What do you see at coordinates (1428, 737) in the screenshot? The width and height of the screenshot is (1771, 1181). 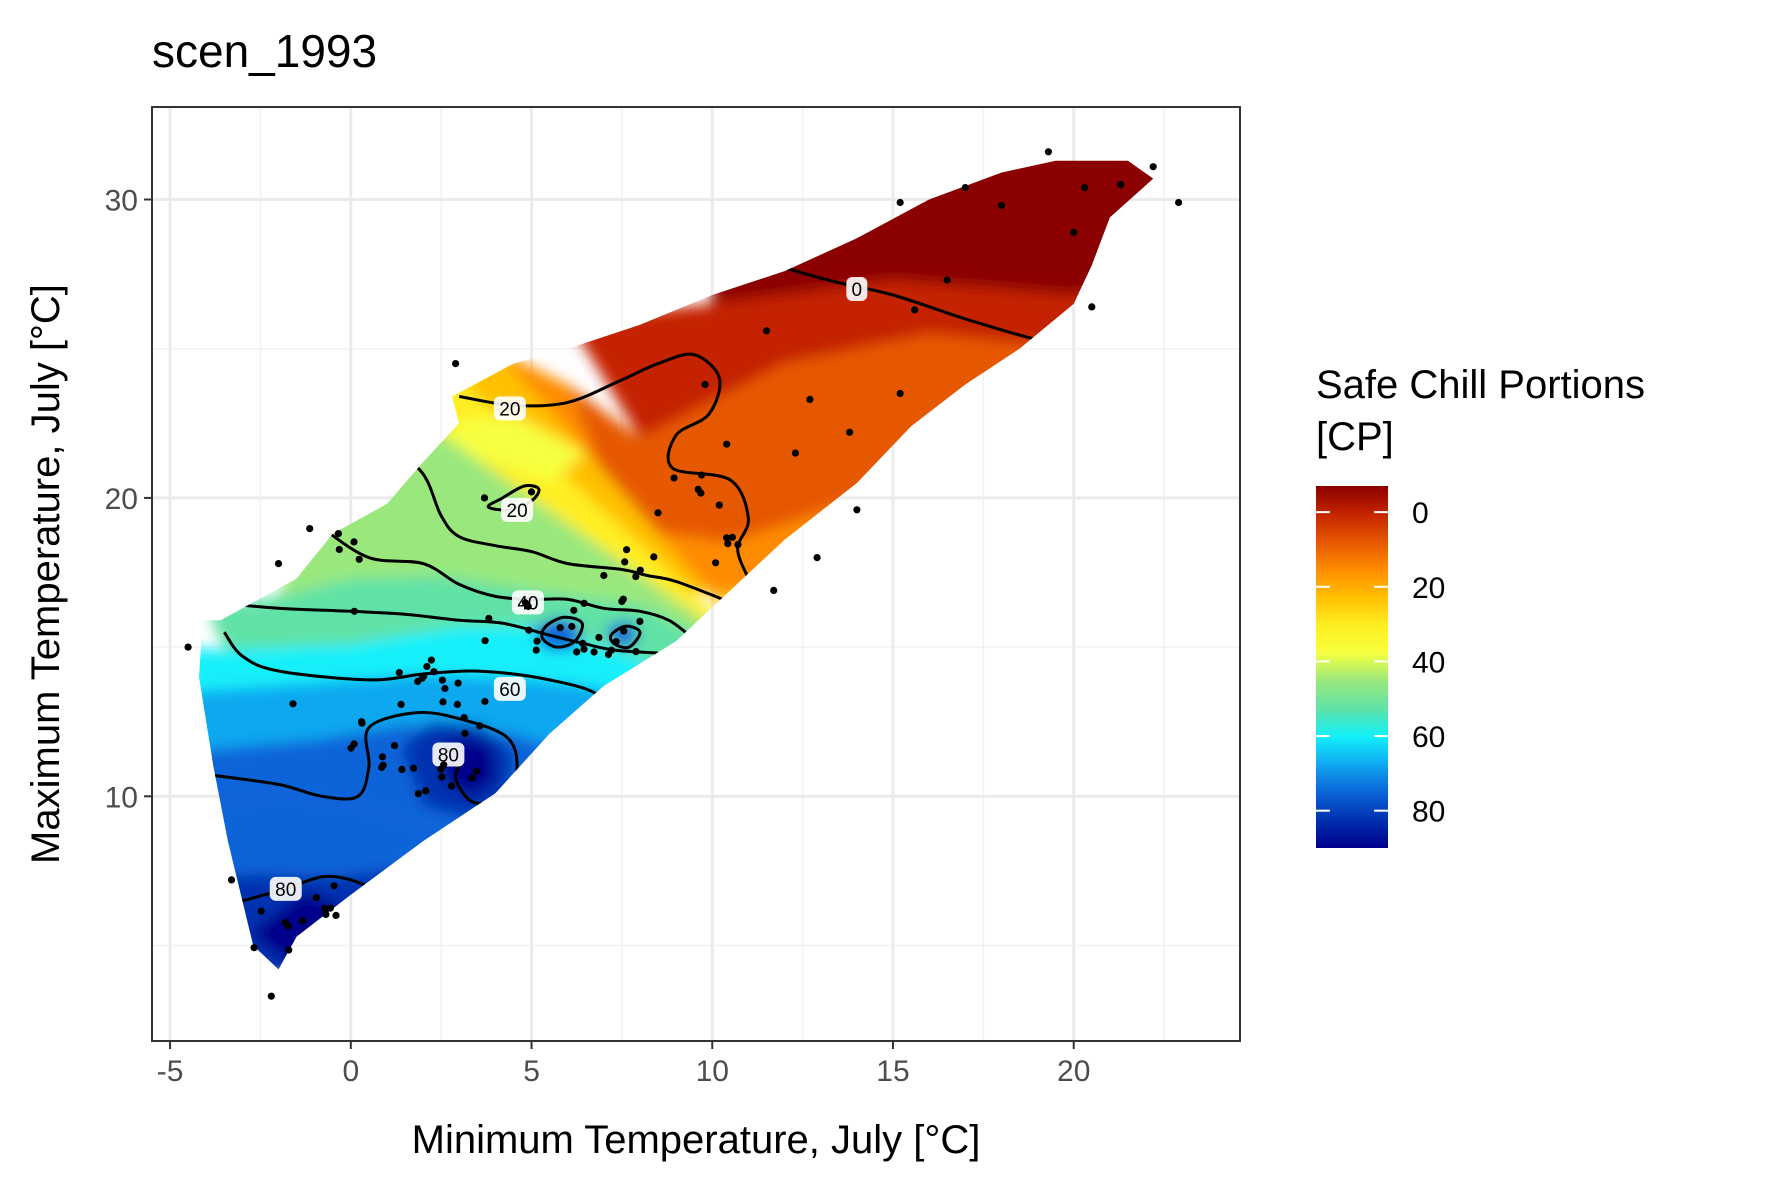 I see `legend-tick-label: 60` at bounding box center [1428, 737].